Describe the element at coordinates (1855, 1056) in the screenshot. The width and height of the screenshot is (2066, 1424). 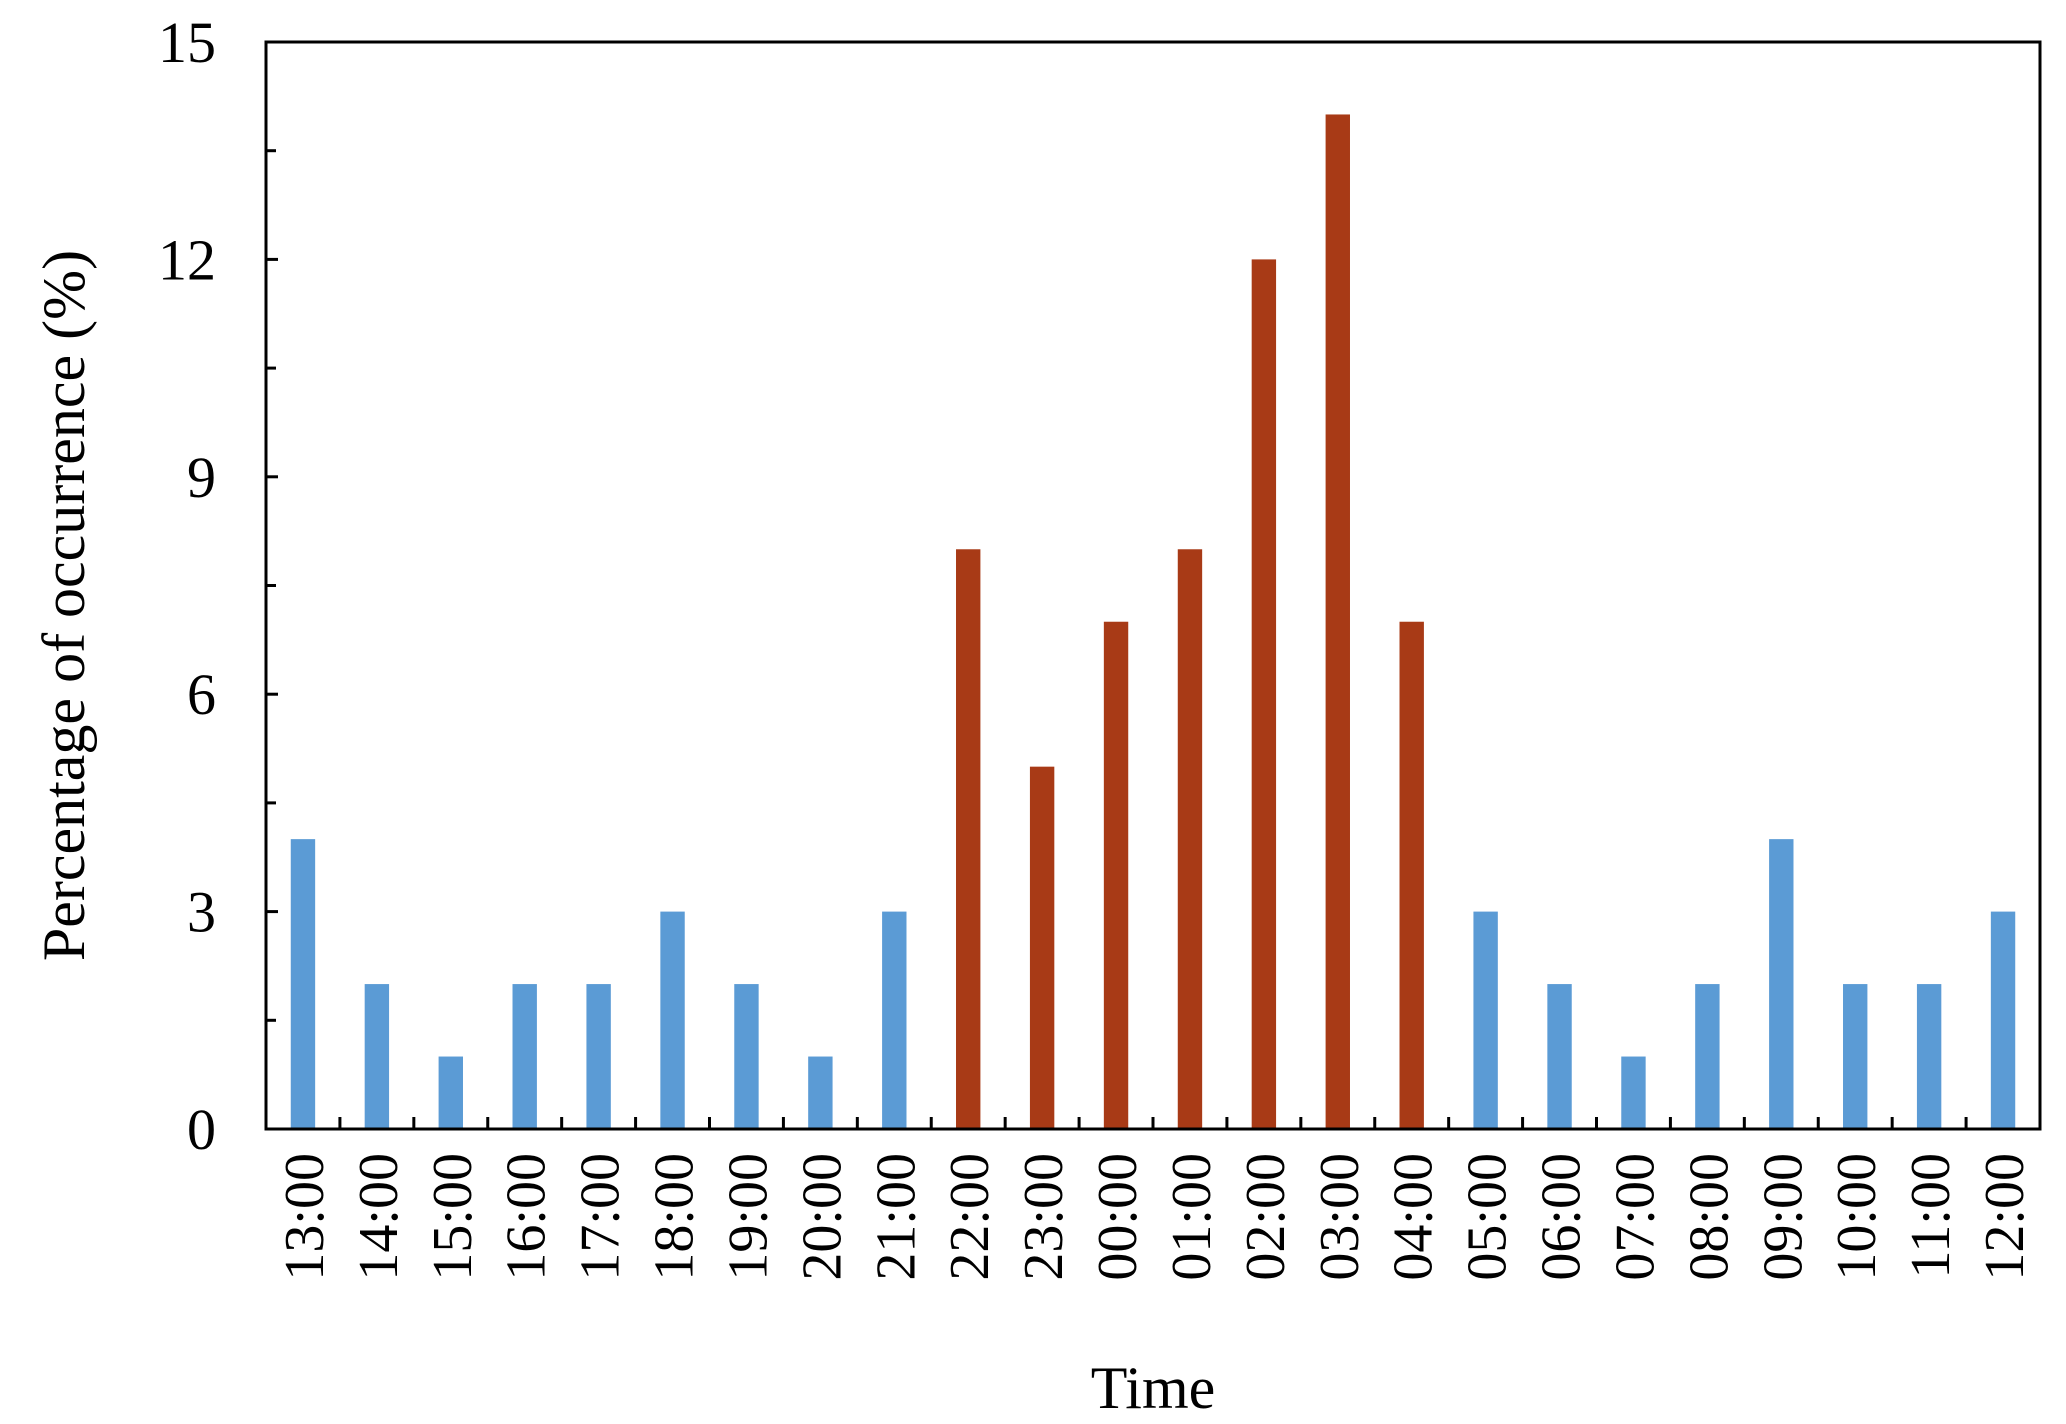
I see `bar-10:00` at that location.